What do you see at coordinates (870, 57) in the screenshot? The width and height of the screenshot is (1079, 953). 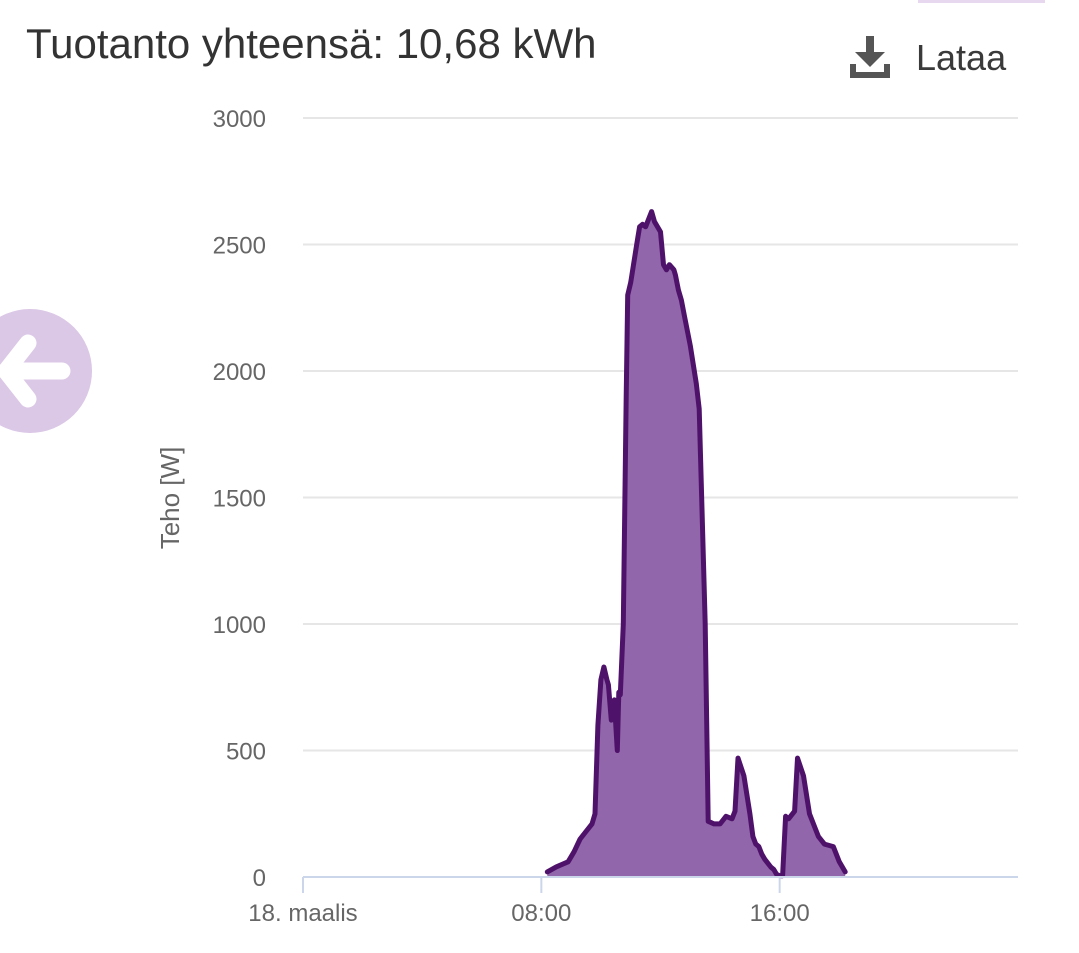 I see `download-icon` at bounding box center [870, 57].